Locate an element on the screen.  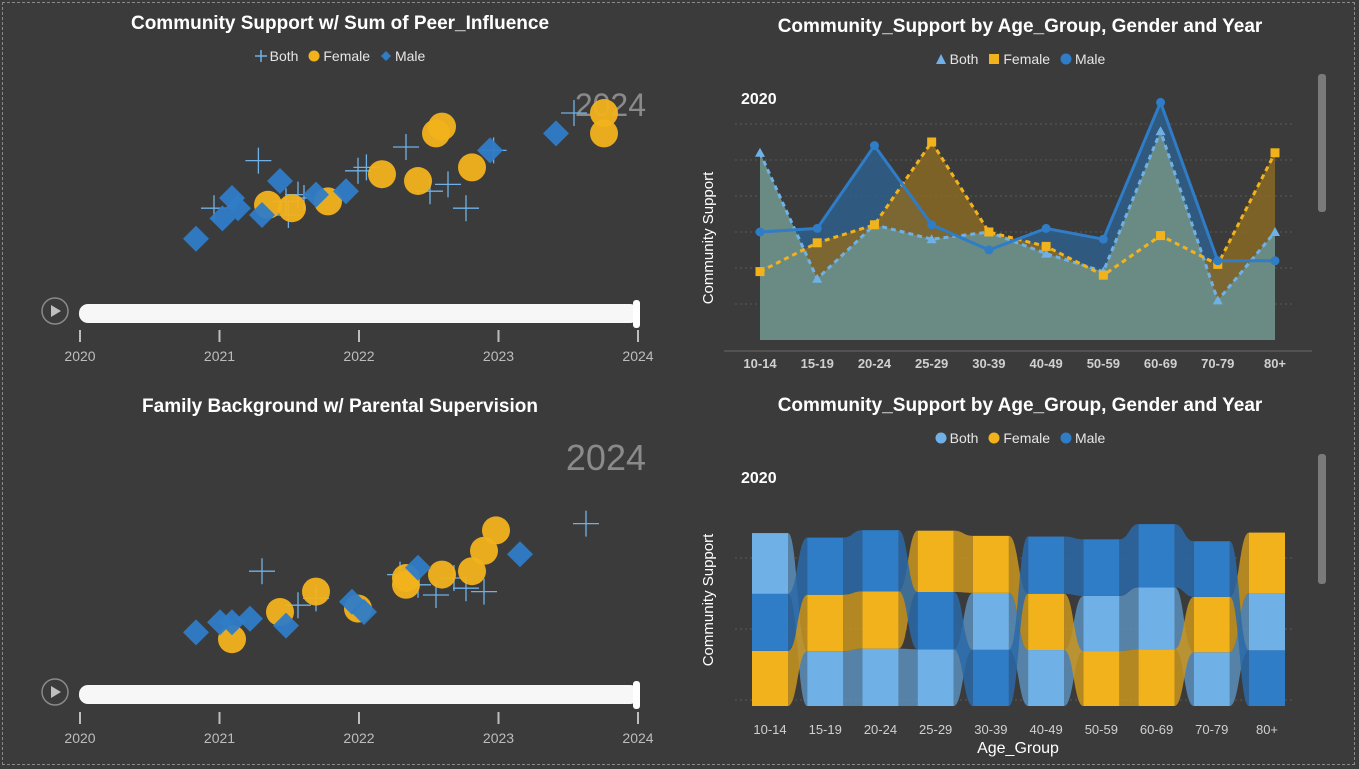
series-line-male is located at coordinates (1017, 180).